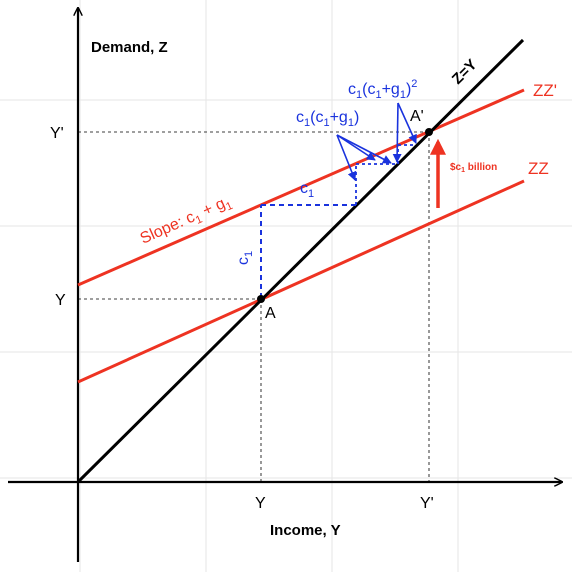 The width and height of the screenshot is (572, 572). Describe the element at coordinates (307, 190) in the screenshot. I see `c1-horizontal-label: c1` at that location.